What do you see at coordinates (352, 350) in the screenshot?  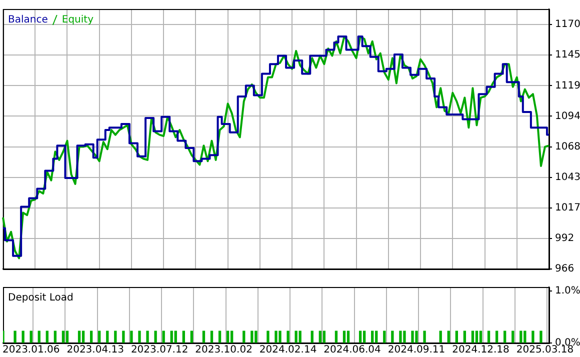 I see `x-tick-label: 2024.06.04` at bounding box center [352, 350].